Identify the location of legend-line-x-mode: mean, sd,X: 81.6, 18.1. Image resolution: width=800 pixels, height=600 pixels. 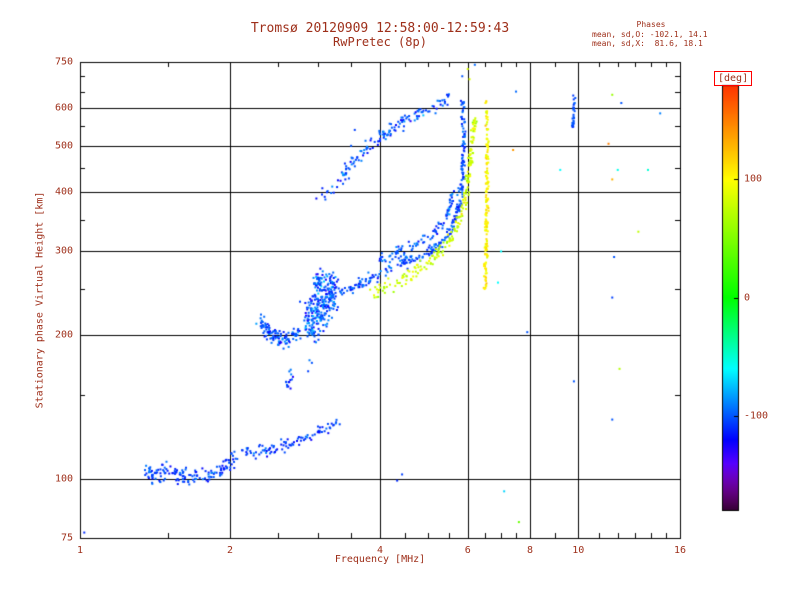
(647, 44).